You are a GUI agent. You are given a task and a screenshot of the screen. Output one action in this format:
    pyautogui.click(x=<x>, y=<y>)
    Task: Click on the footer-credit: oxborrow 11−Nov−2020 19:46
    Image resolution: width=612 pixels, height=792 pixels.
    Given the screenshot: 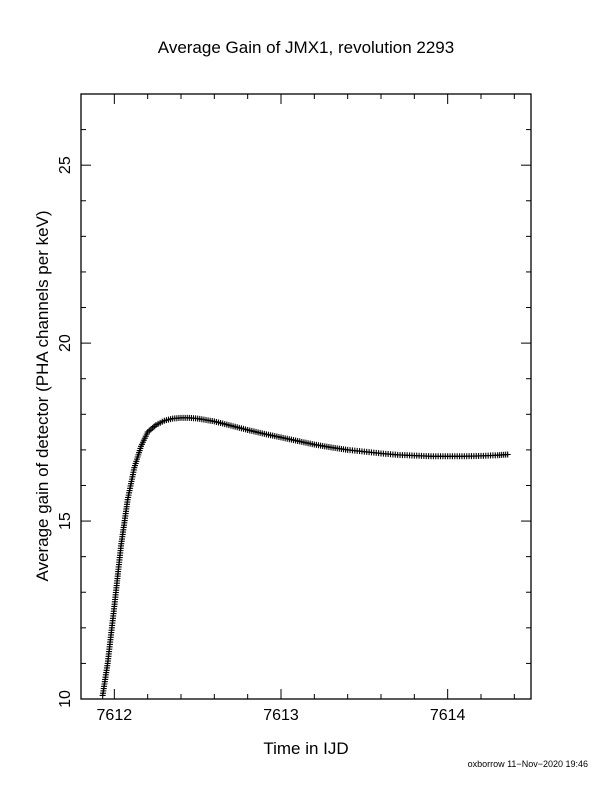 What is the action you would take?
    pyautogui.click(x=528, y=764)
    